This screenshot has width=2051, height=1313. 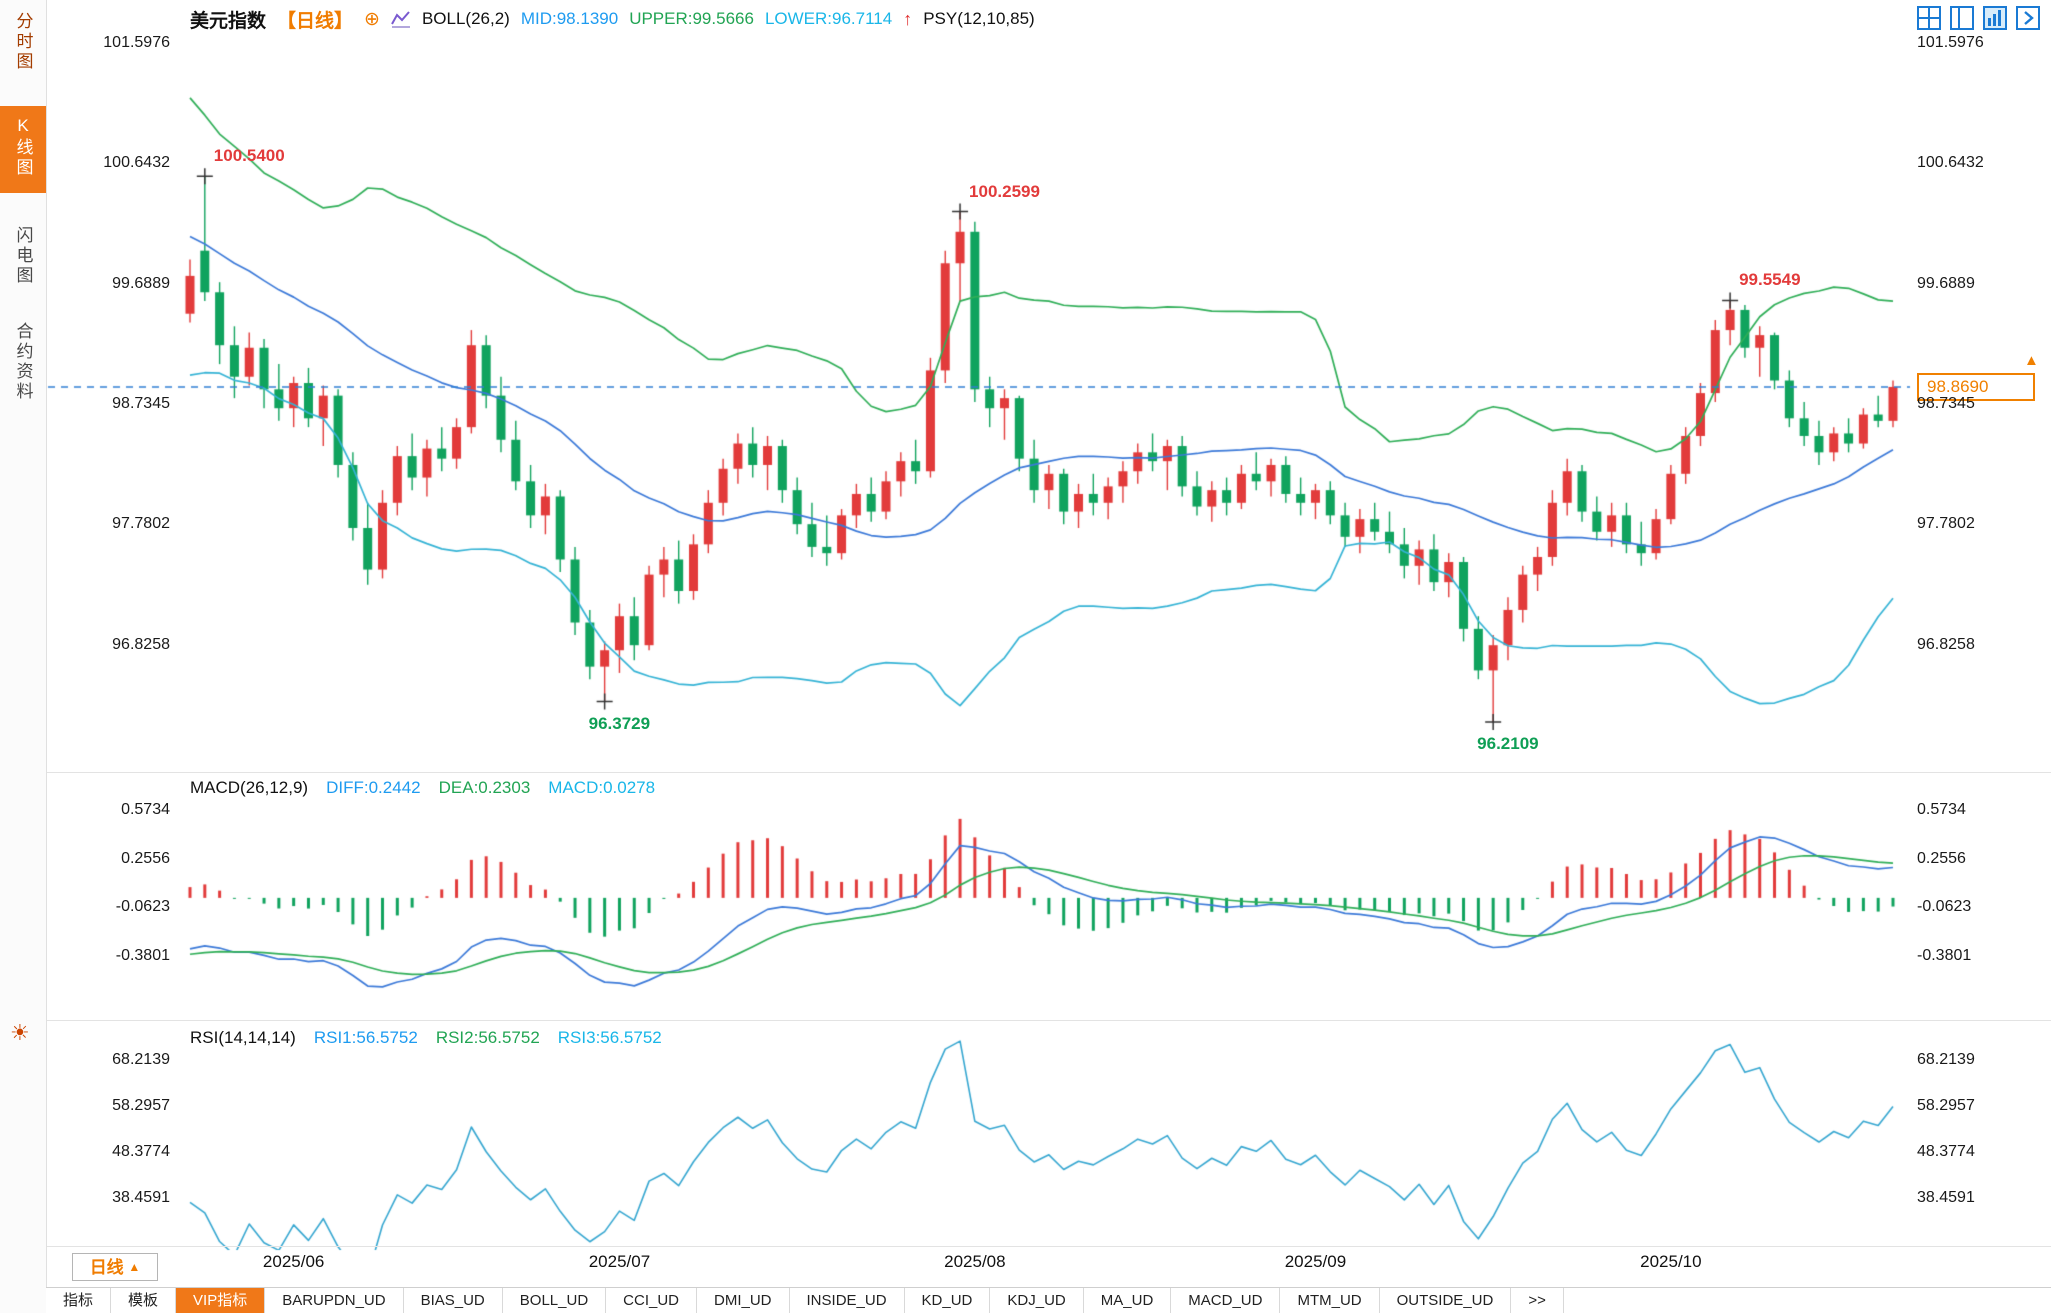 What do you see at coordinates (1226, 1300) in the screenshot?
I see `bottom-tab: MACD_UD` at bounding box center [1226, 1300].